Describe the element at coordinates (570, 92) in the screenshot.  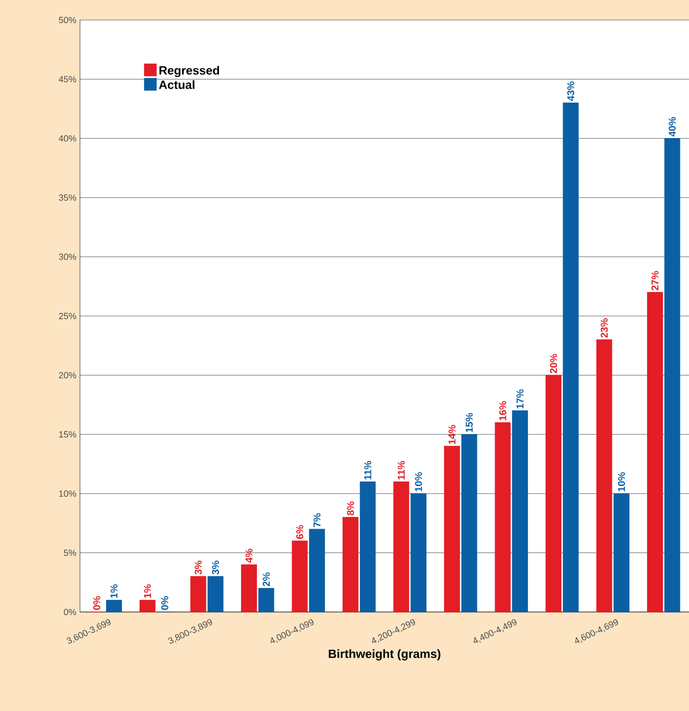
I see `data-label: 43%` at that location.